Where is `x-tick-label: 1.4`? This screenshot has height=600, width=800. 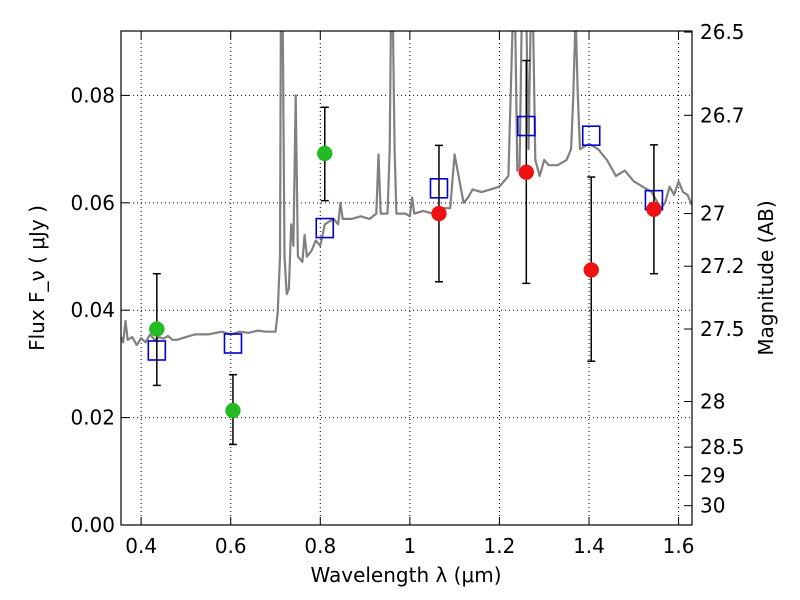 x-tick-label: 1.4 is located at coordinates (589, 546).